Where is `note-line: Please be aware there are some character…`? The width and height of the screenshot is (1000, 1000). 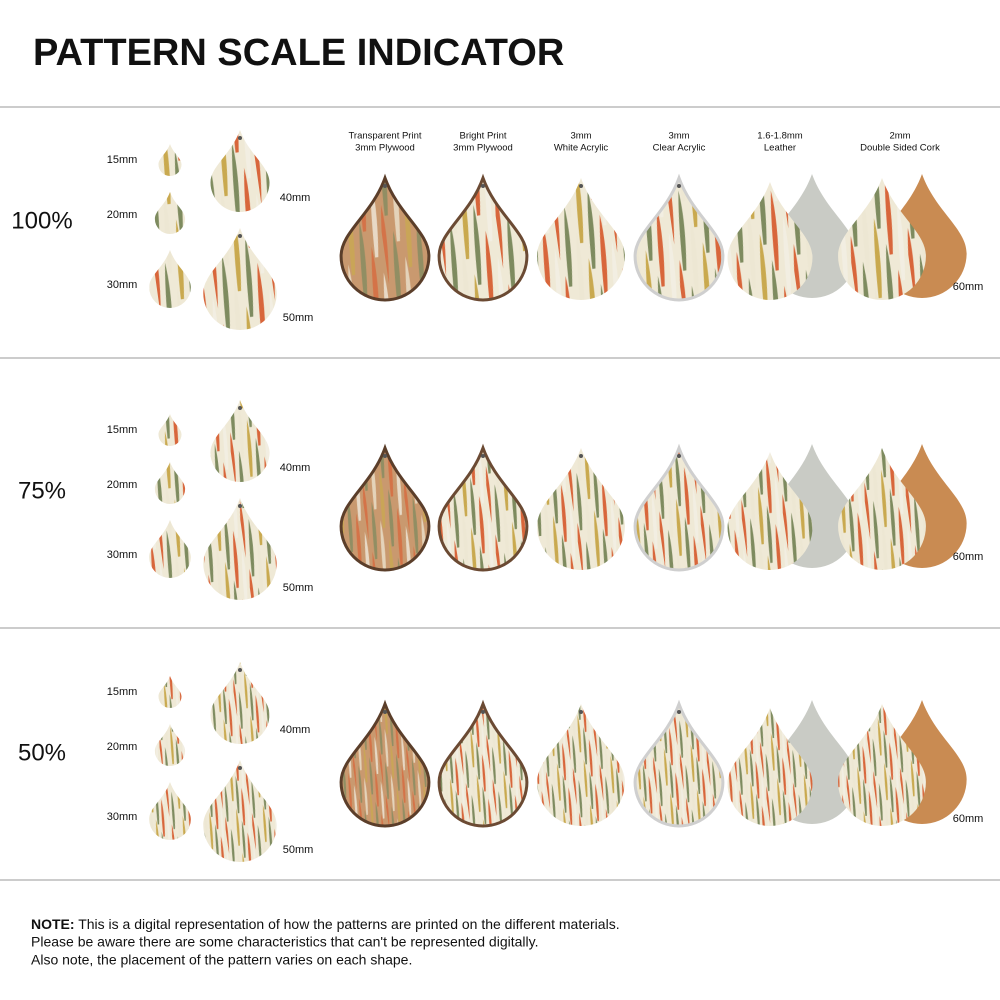 note-line: Please be aware there are some character… is located at coordinates (284, 942).